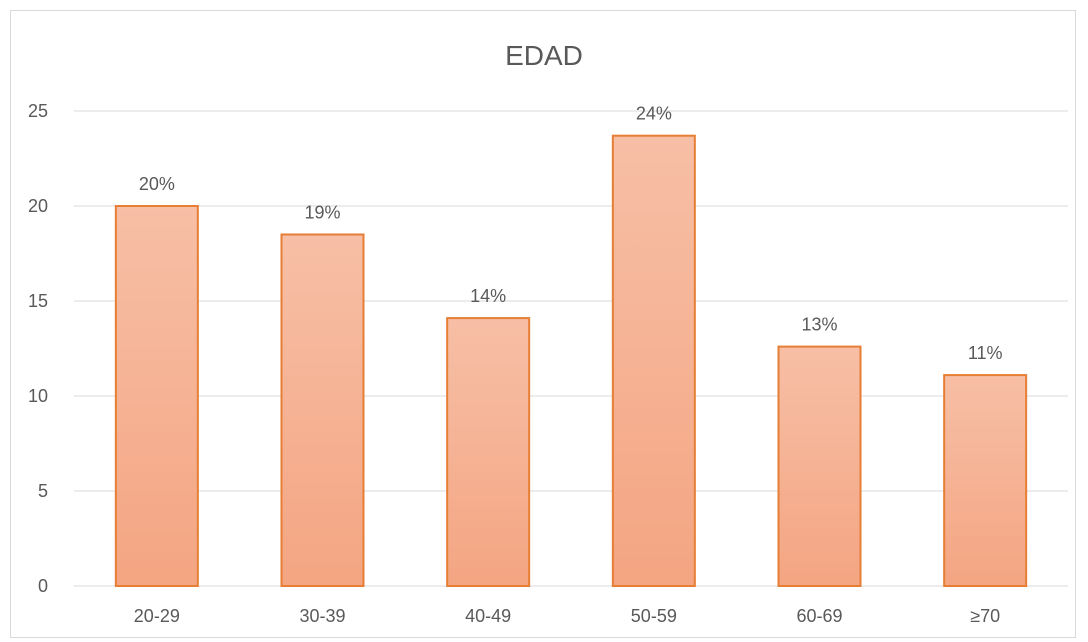 The image size is (1088, 642). What do you see at coordinates (488, 296) in the screenshot?
I see `data-label: 14%` at bounding box center [488, 296].